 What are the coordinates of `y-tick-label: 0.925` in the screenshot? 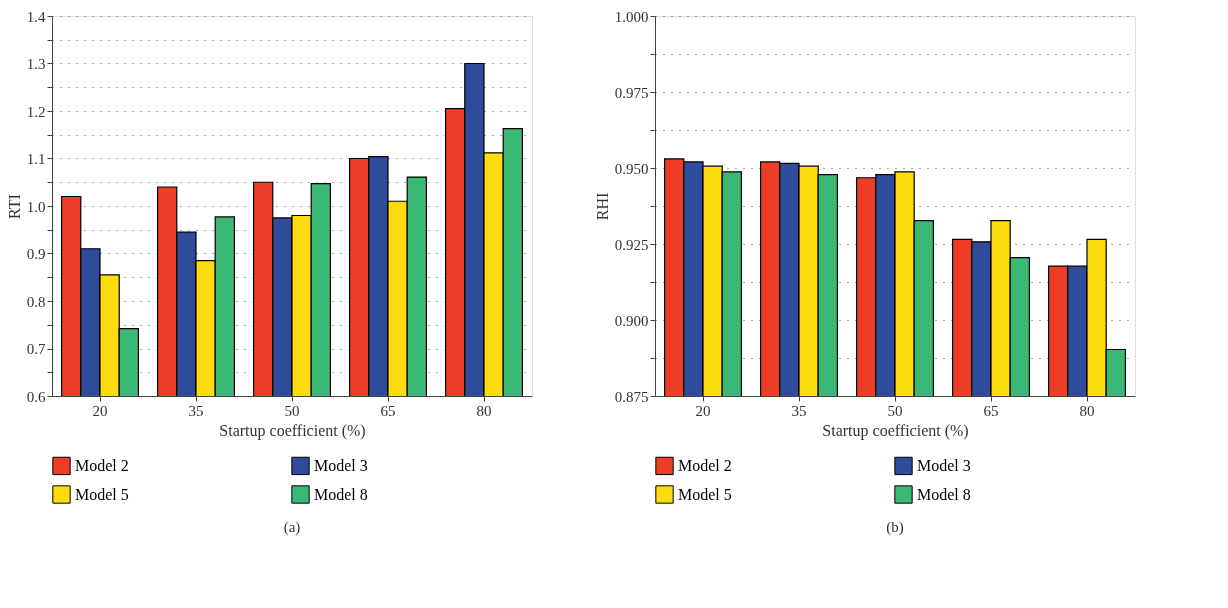 It's located at (631, 244).